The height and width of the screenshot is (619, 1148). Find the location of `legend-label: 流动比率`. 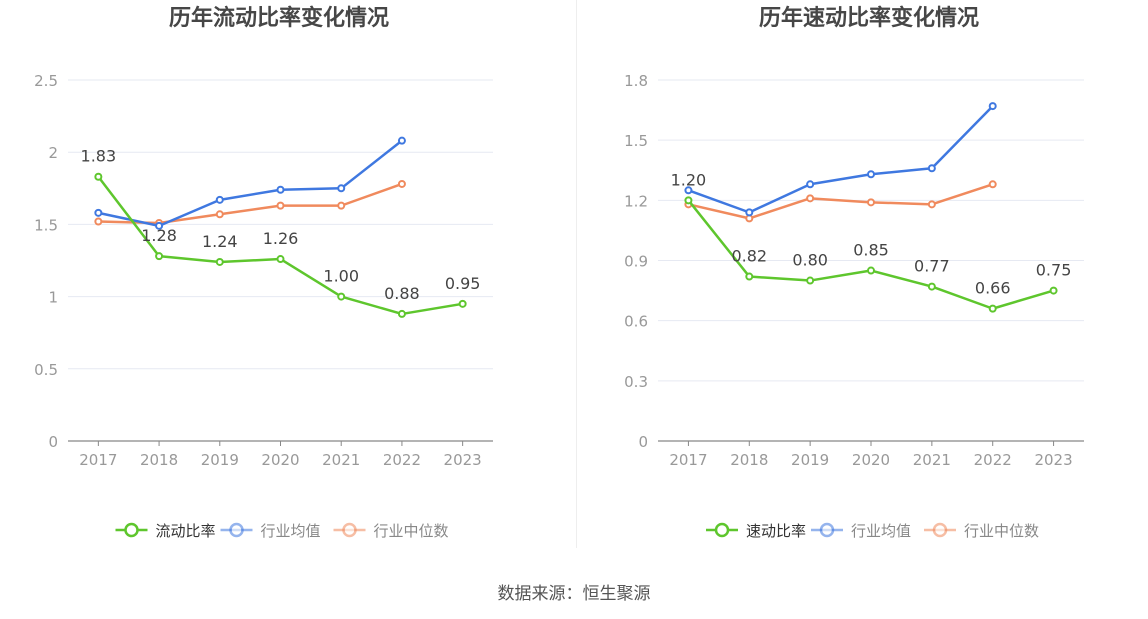

legend-label: 流动比率 is located at coordinates (186, 531).